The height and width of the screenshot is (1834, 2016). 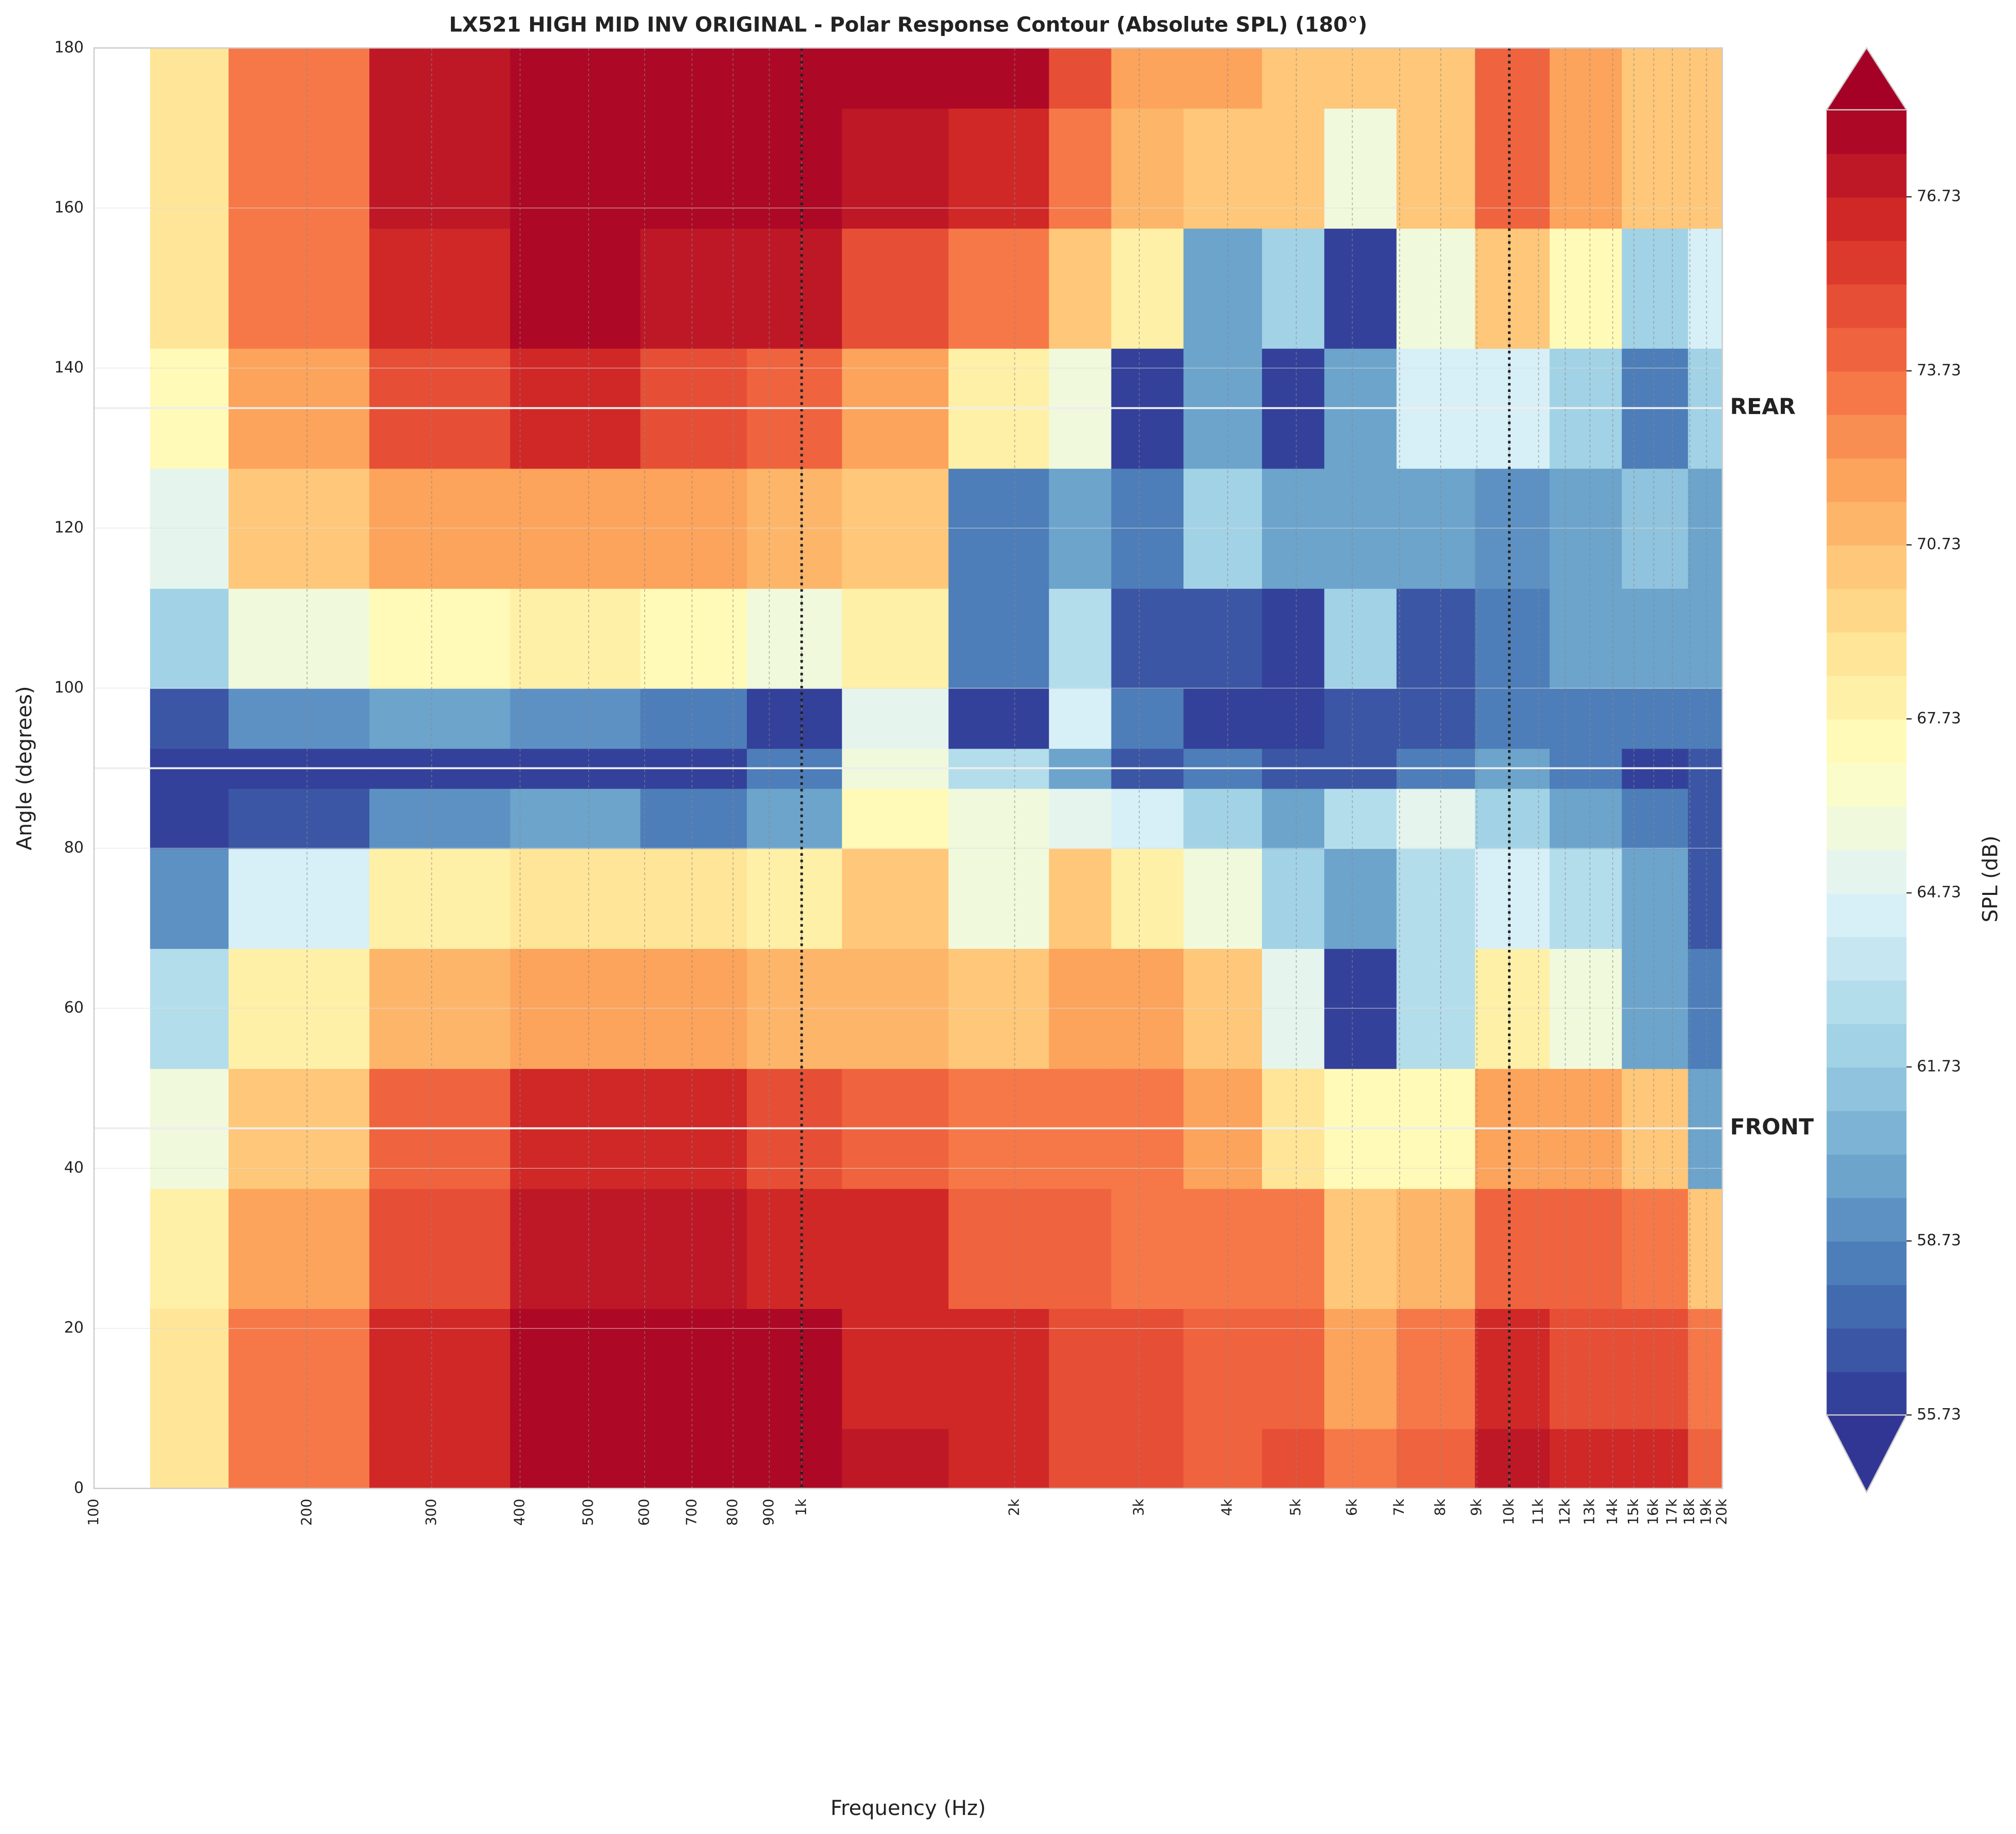 I want to click on annotation: REAR, so click(x=1763, y=407).